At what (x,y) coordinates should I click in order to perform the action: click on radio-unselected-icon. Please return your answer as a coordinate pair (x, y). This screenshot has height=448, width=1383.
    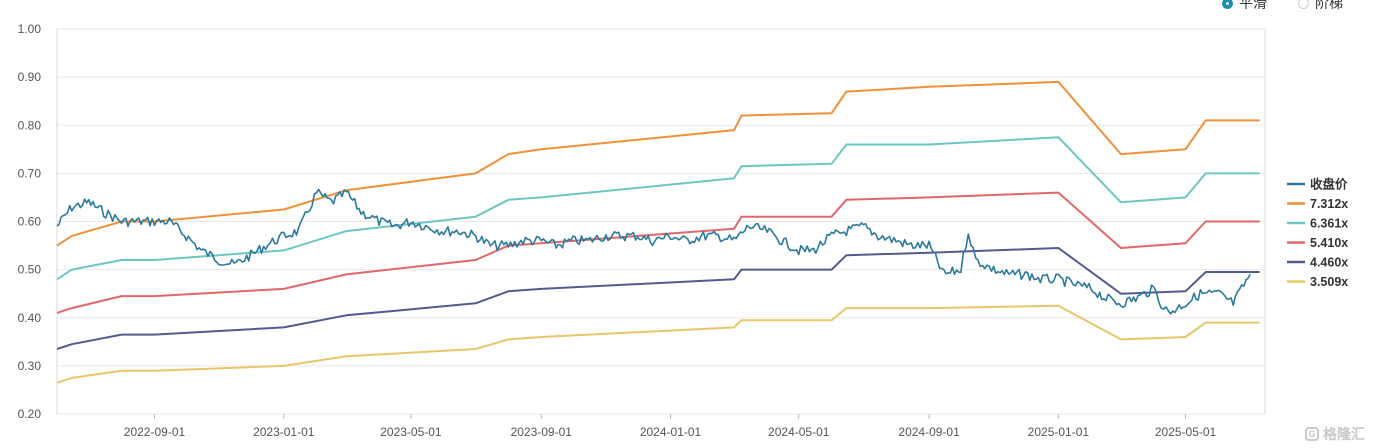
    Looking at the image, I should click on (1303, 4).